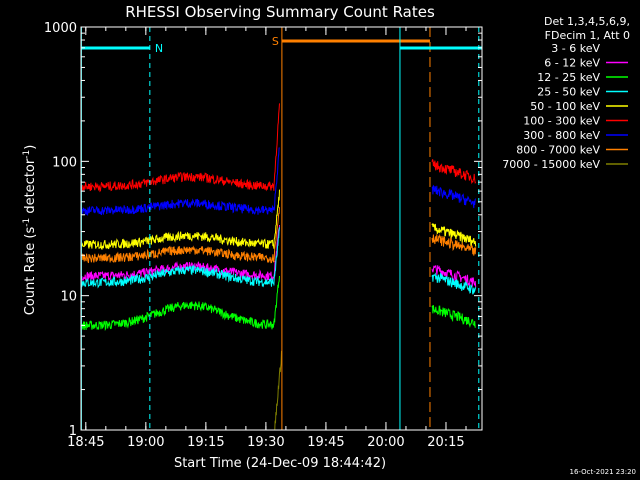  I want to click on legend-header-2: FDecim 1, Att 0, so click(587, 35).